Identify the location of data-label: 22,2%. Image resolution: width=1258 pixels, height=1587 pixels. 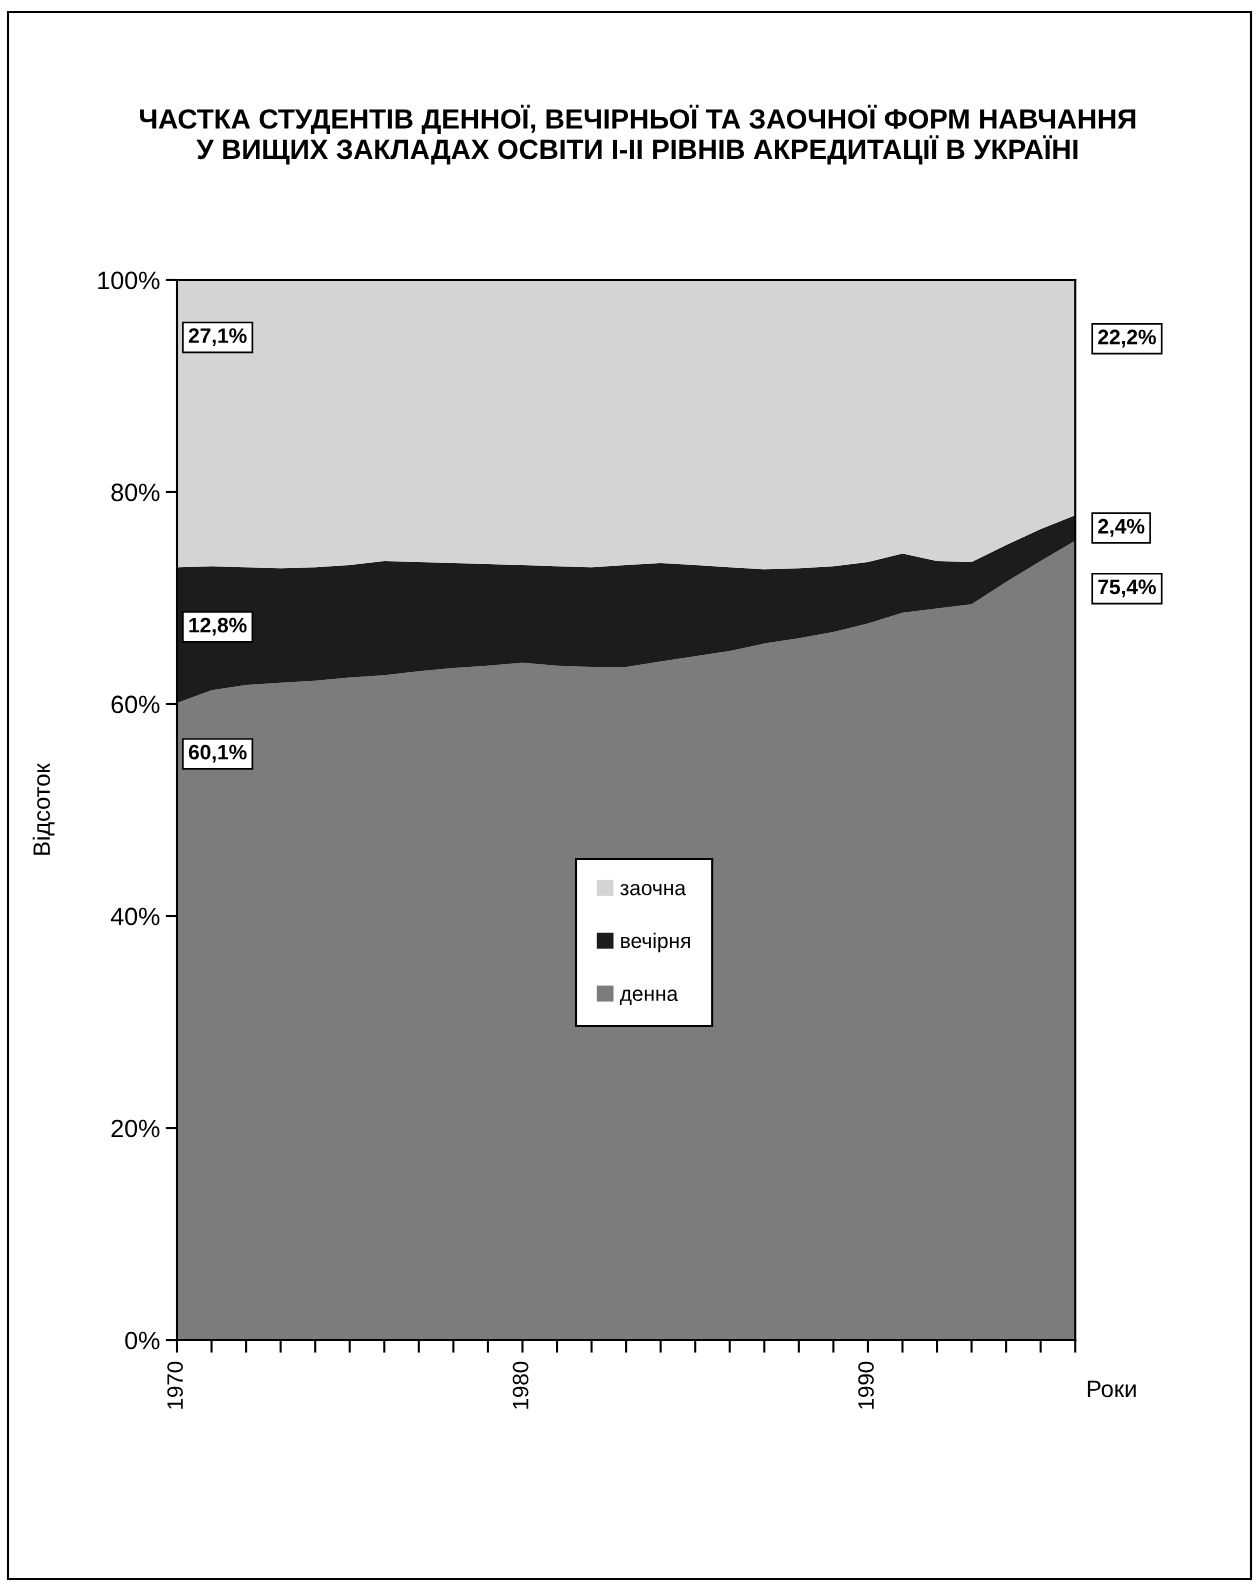
(1127, 338).